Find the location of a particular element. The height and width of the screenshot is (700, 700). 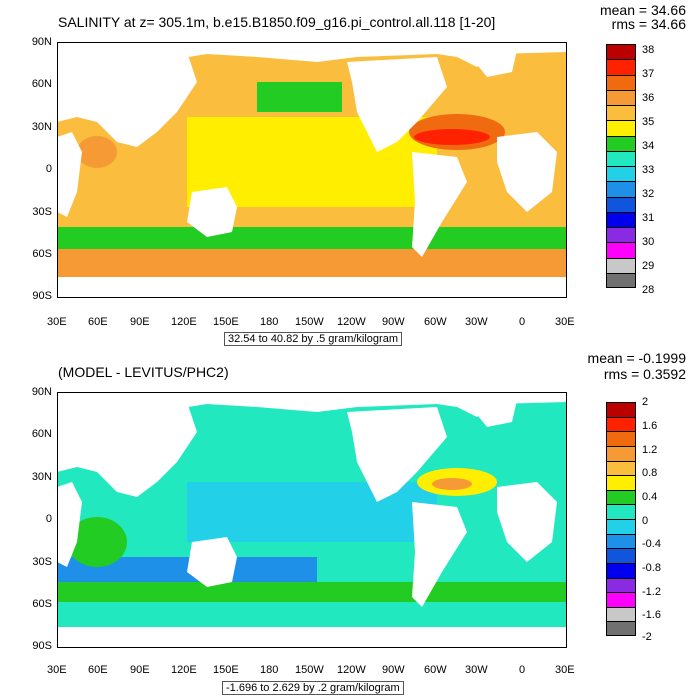

rms-label: rms = 0.3592 is located at coordinates (644, 374).